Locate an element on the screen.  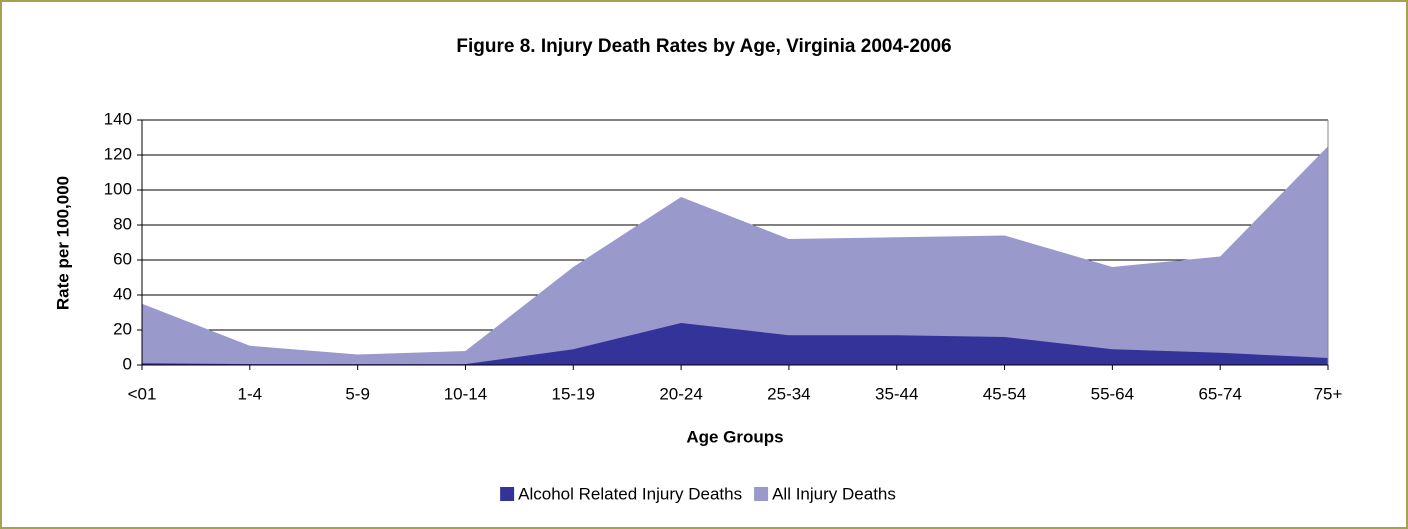
y-tick-label: 80 is located at coordinates (122, 223).